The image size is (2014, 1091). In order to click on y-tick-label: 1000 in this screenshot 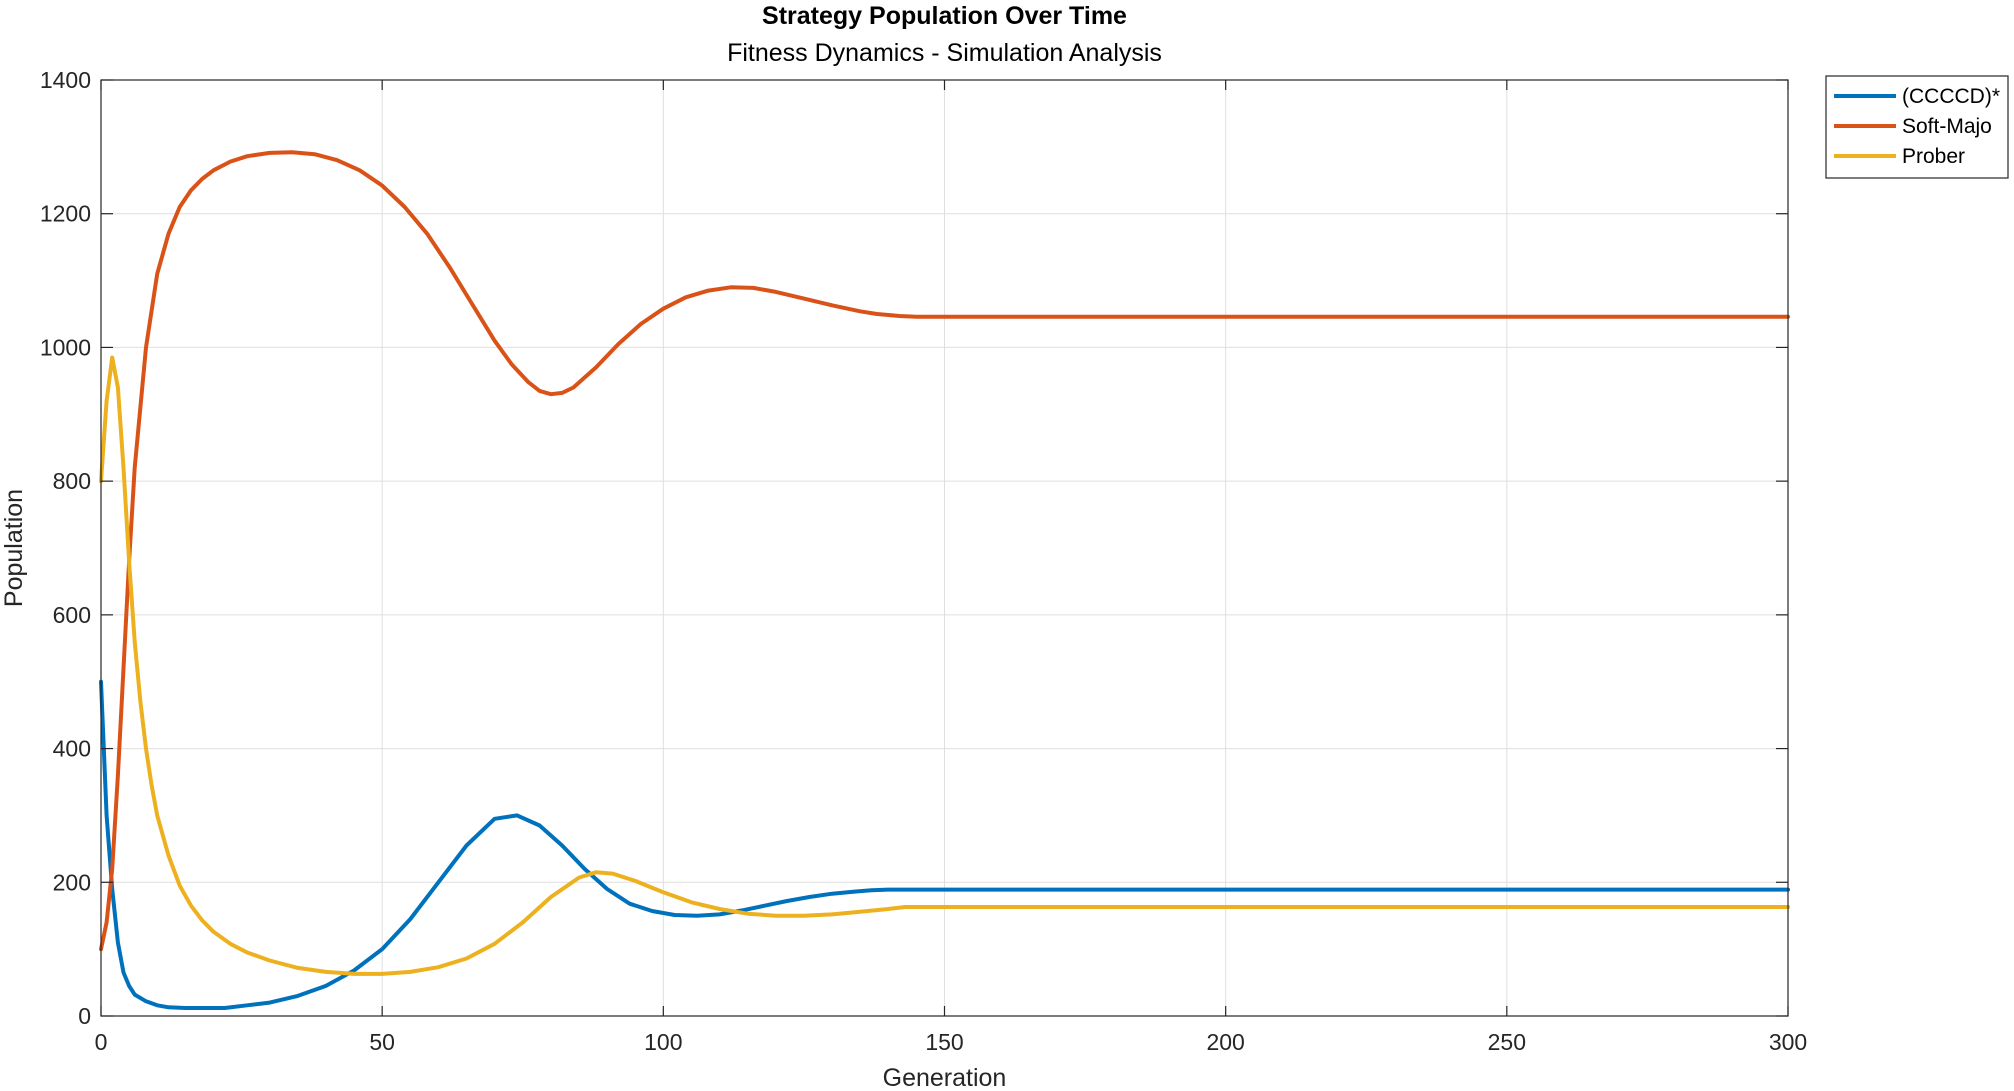, I will do `click(65, 347)`.